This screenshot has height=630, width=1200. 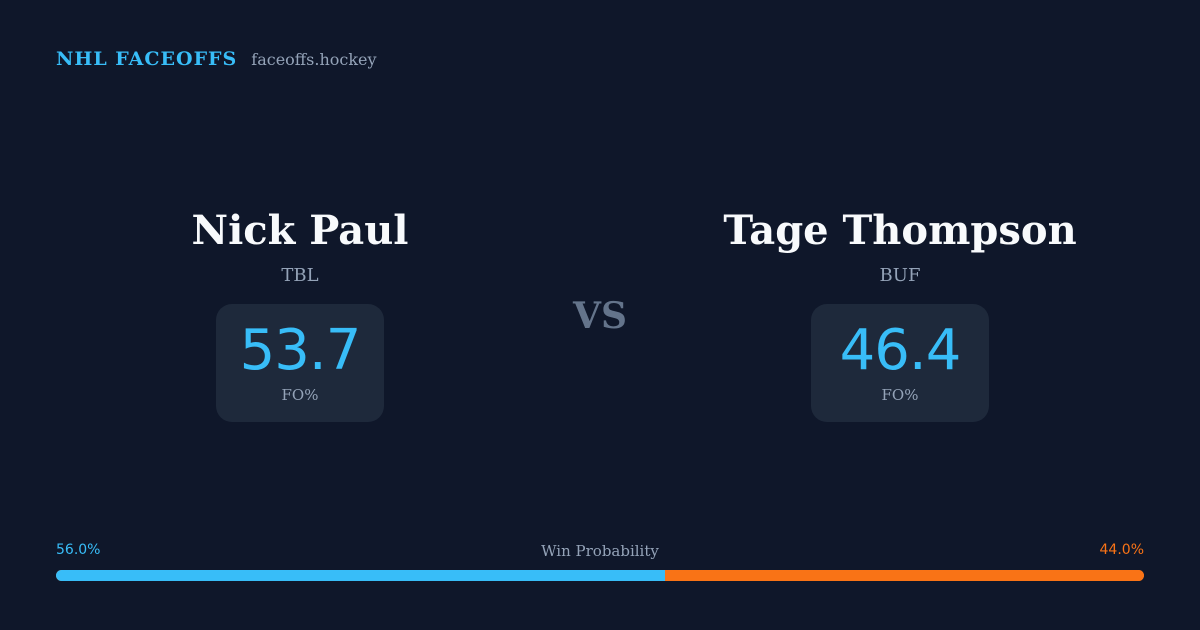 I want to click on player-team-left: TBL, so click(x=300, y=275).